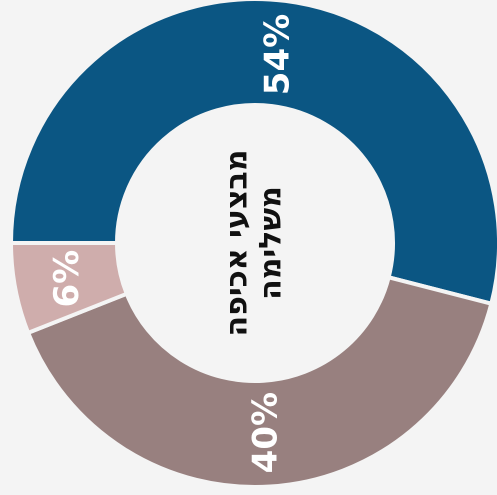 The image size is (497, 495). I want to click on center-title: מבצעי אכיפה, so click(237, 243).